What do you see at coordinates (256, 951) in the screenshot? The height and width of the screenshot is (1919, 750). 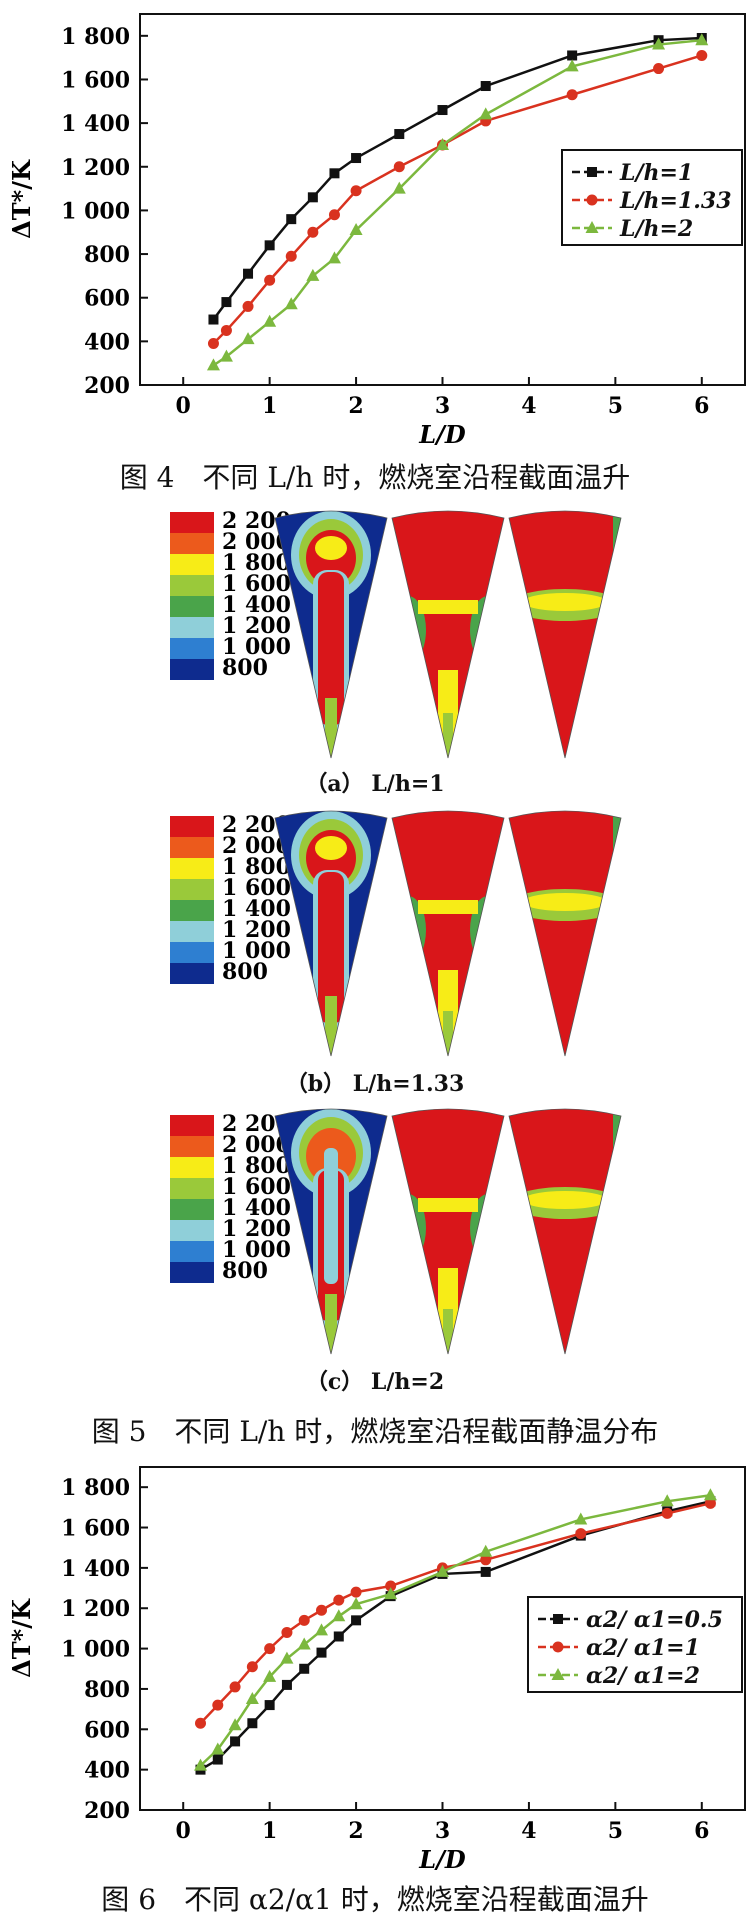 I see `fig5-legend-level: 1 000` at bounding box center [256, 951].